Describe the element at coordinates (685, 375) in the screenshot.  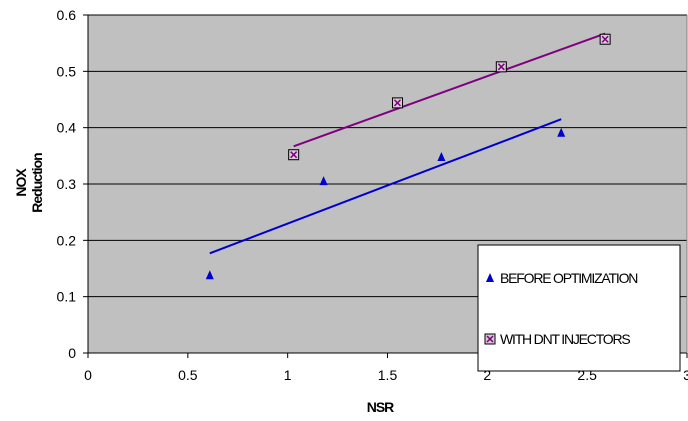
I see `x-tick-label-6: 3` at that location.